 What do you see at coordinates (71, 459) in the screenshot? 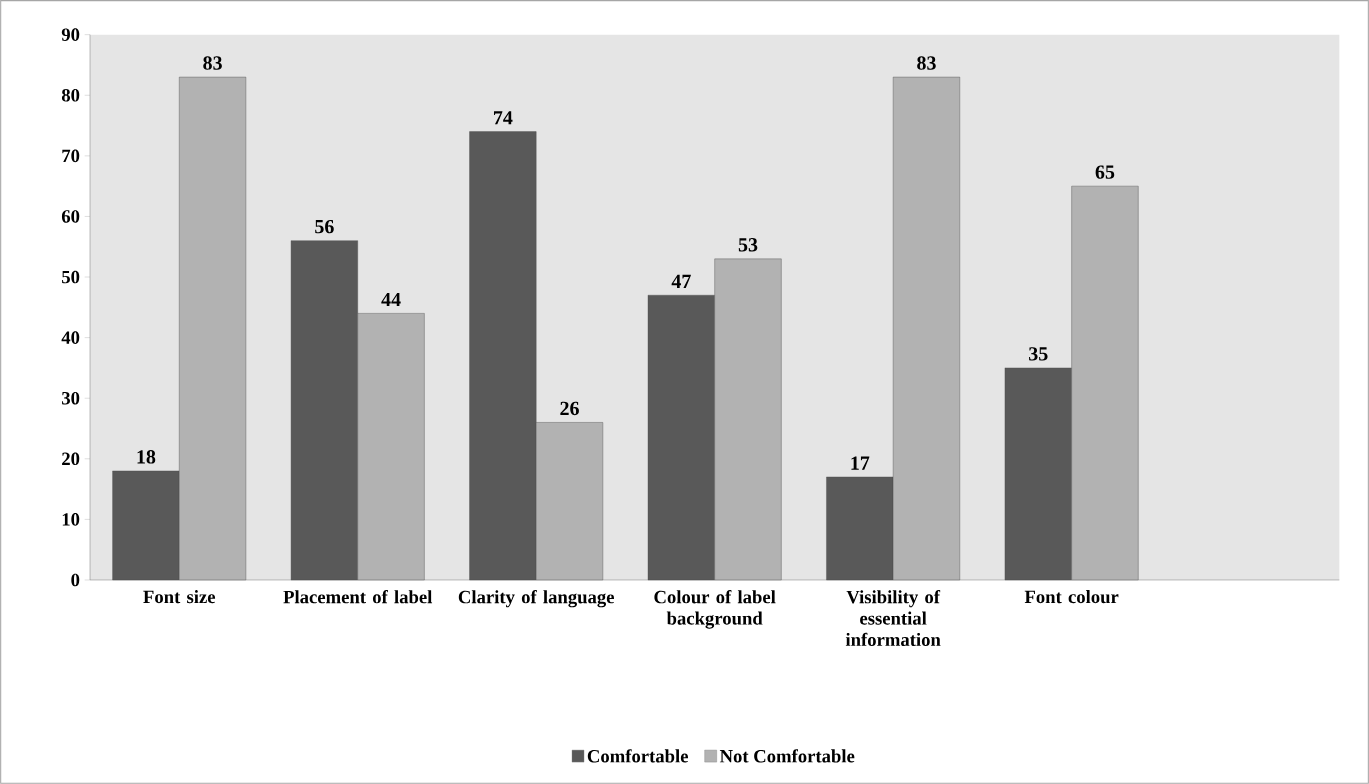
I see `y-tick-label: 20` at bounding box center [71, 459].